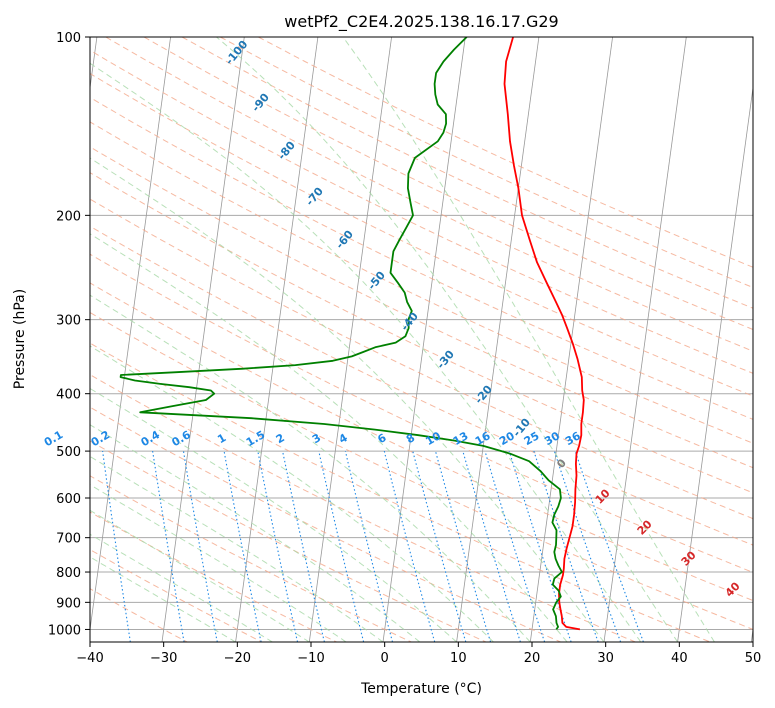 The image size is (775, 708). Describe the element at coordinates (753, 658) in the screenshot. I see `x-tick-label: 50` at that location.